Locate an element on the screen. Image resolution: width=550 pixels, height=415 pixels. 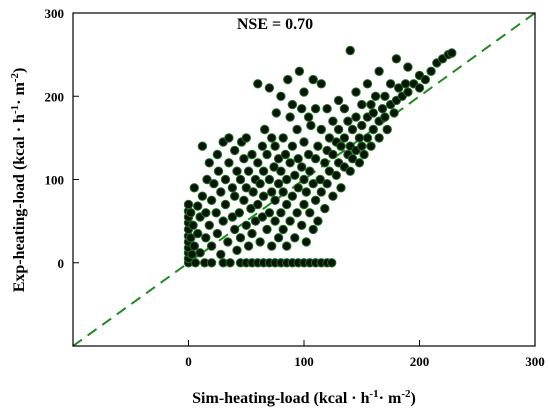
x-tick-label: 200 is located at coordinates (420, 361).